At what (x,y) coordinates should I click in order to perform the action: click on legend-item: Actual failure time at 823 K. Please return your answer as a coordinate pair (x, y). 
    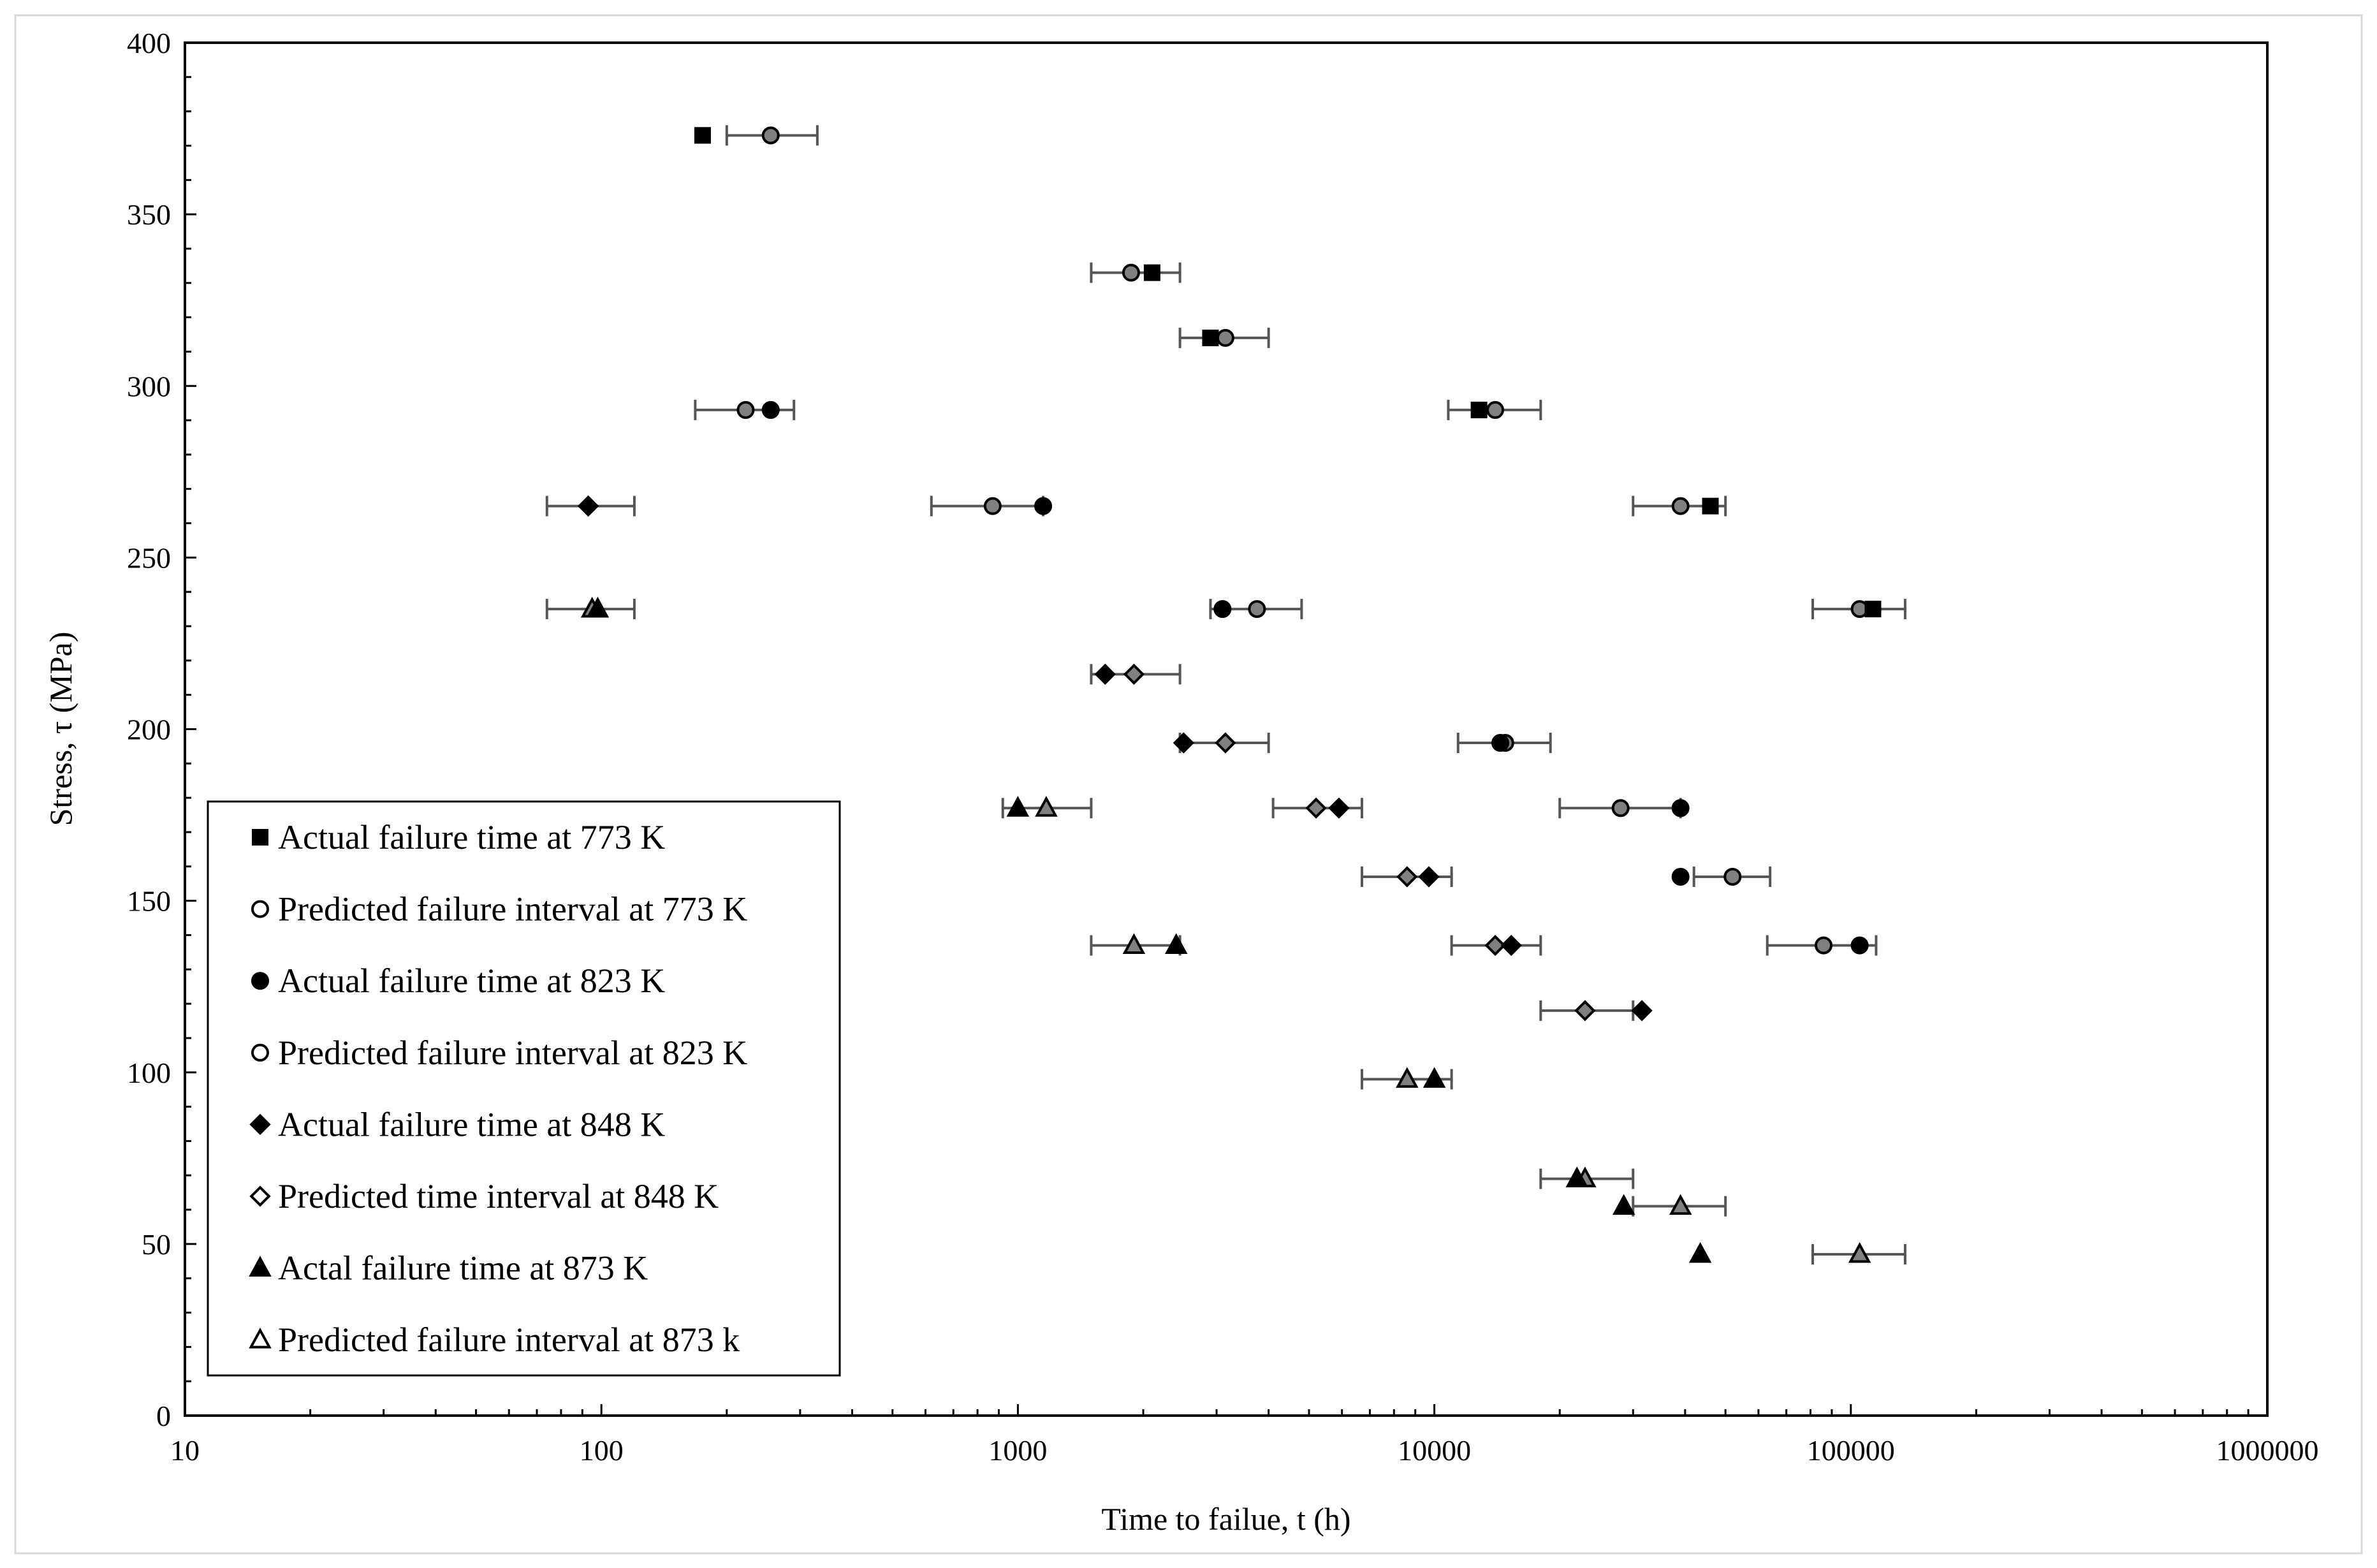
    Looking at the image, I should click on (458, 981).